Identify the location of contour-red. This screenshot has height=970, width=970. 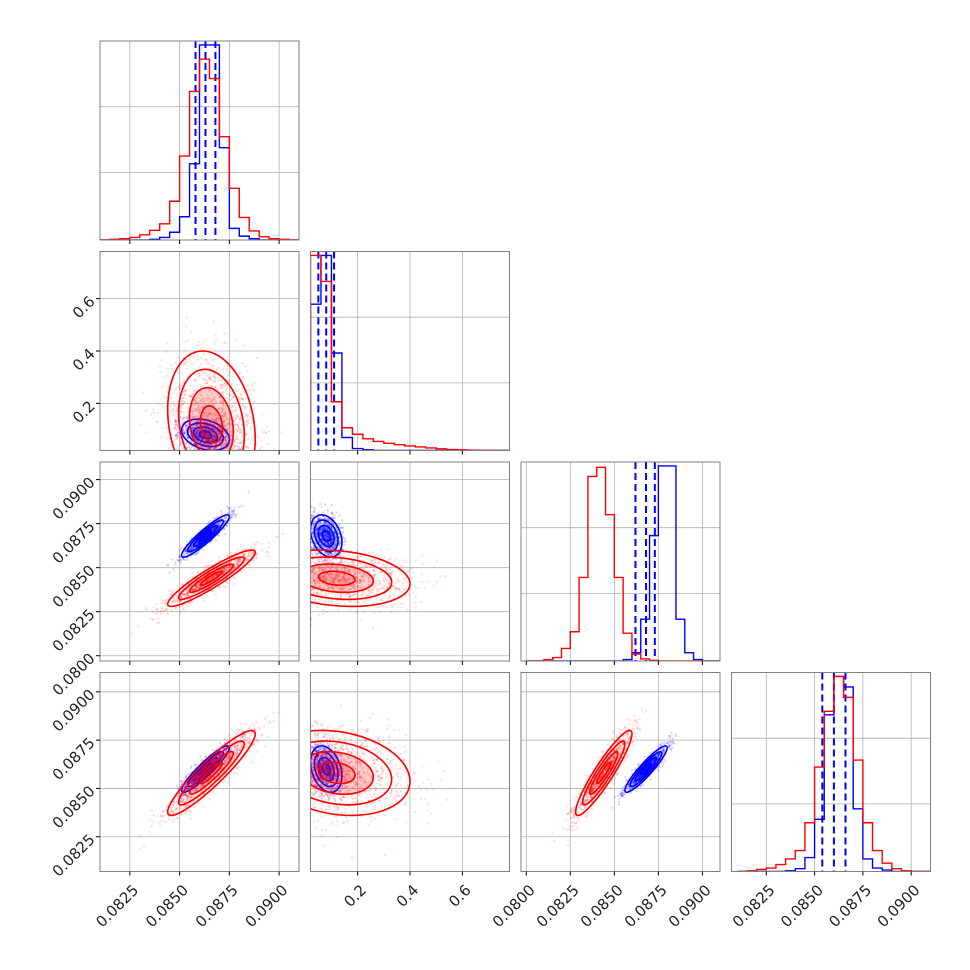
(211, 424).